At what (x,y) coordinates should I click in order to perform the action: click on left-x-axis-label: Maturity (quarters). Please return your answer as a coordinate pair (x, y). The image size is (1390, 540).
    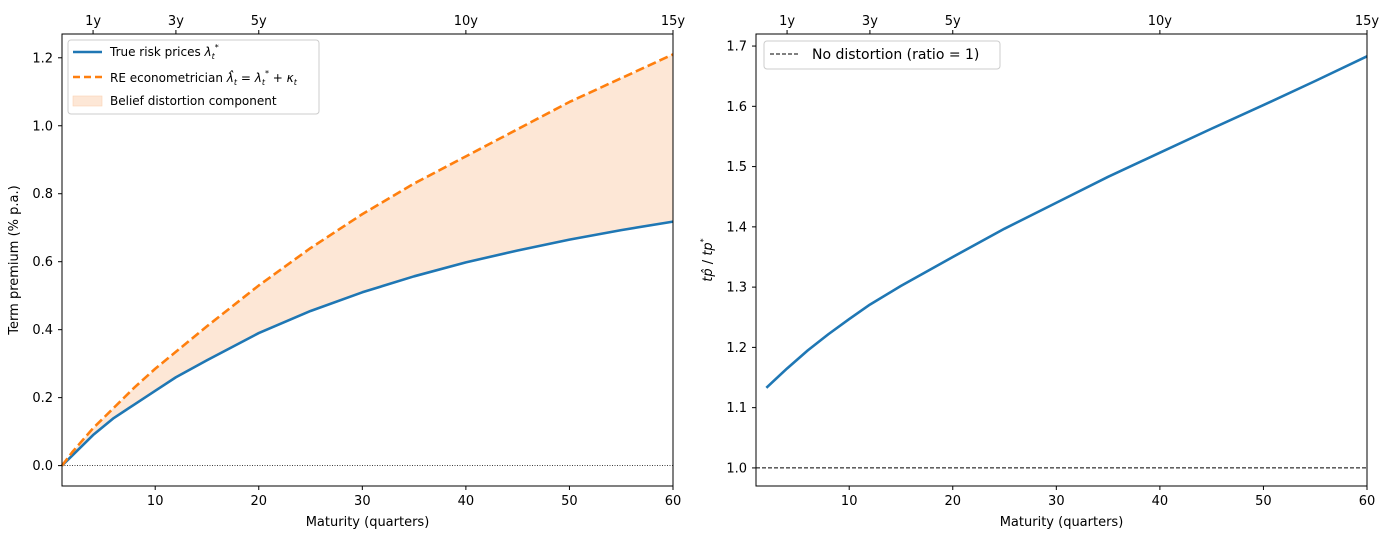
    Looking at the image, I should click on (368, 522).